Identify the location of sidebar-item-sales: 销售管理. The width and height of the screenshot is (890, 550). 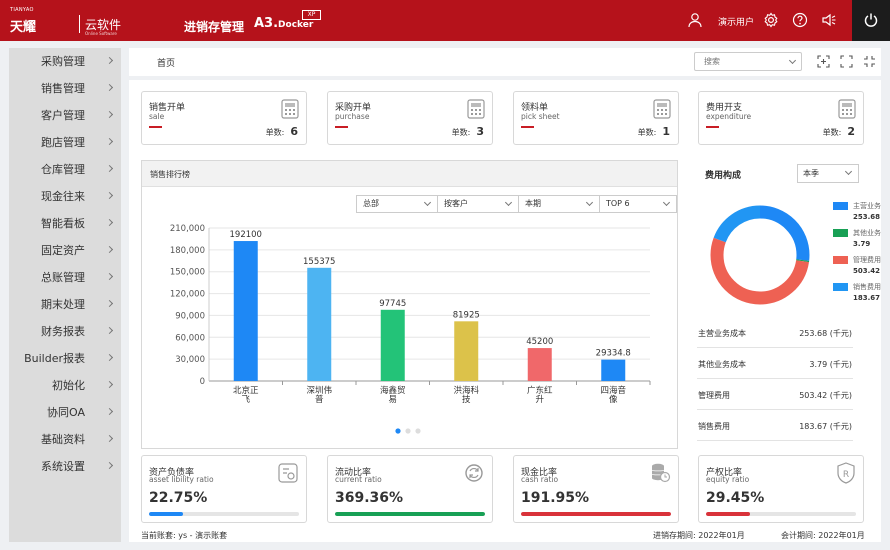
(65, 88).